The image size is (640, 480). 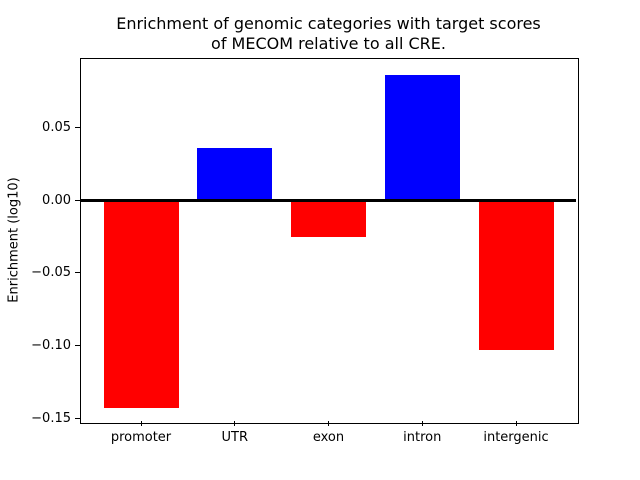 I want to click on y-tick-label: 0.00, so click(x=56, y=200).